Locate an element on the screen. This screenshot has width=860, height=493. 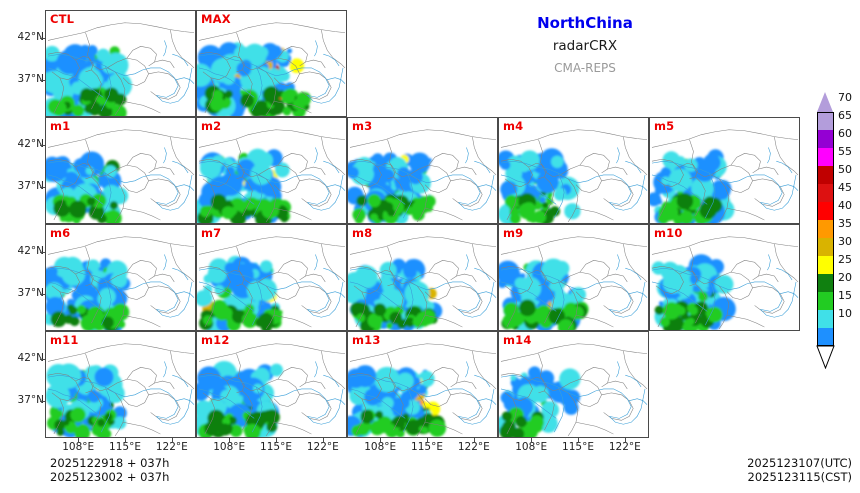
panel-label-m12: m12 is located at coordinates (215, 340).